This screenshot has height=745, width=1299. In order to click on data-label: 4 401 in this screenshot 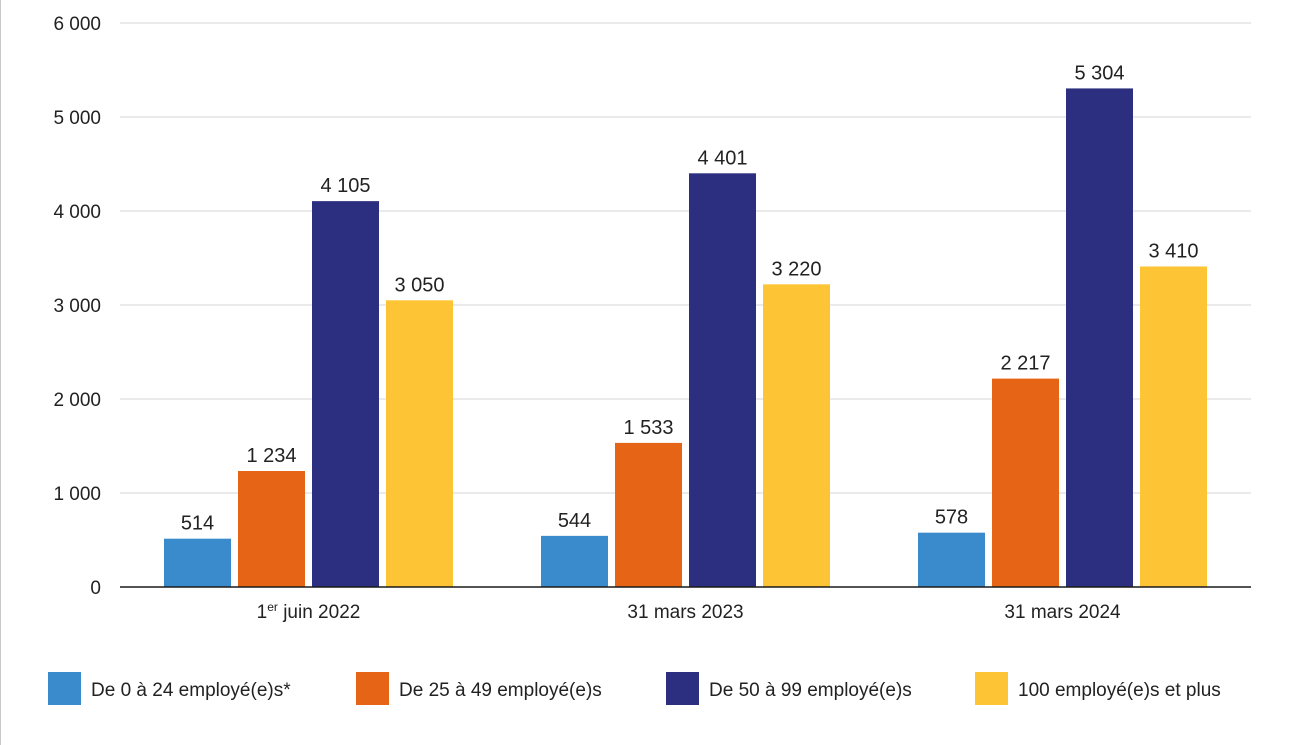, I will do `click(722, 158)`.